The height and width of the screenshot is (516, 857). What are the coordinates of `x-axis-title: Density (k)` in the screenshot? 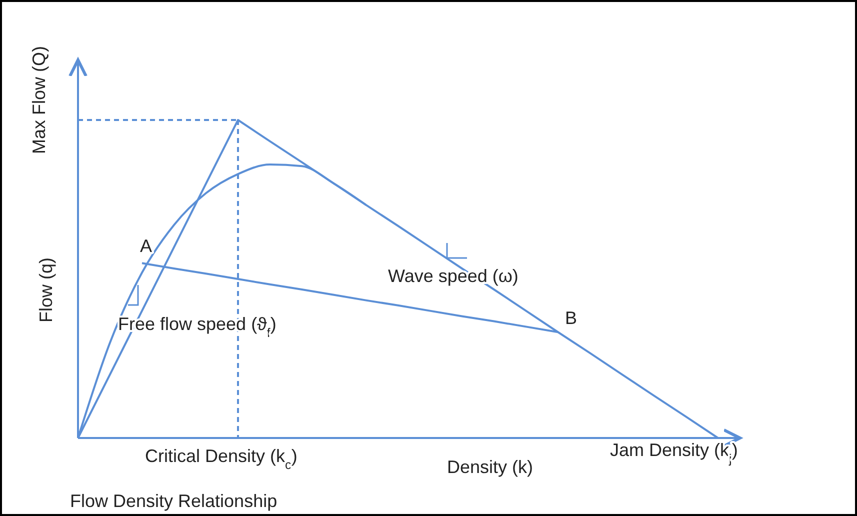 It's located at (490, 467).